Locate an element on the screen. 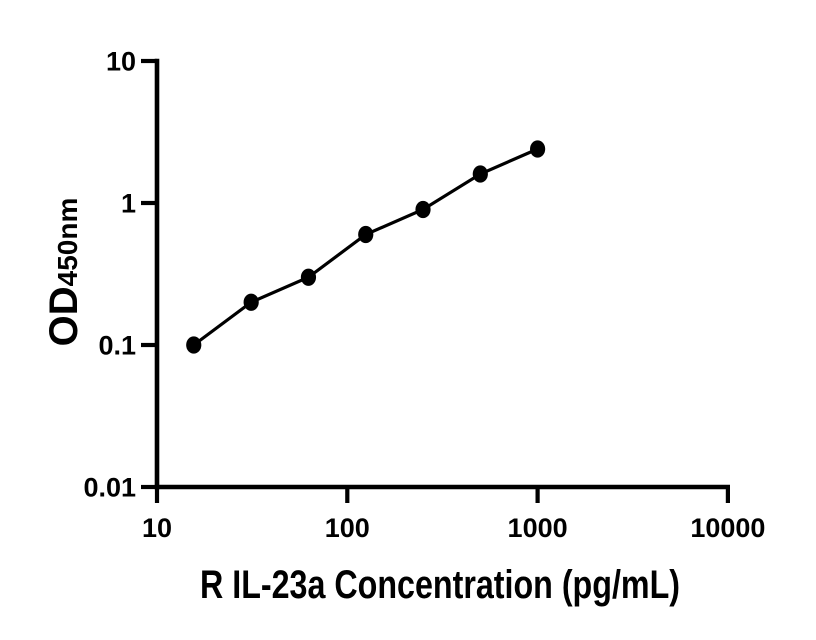  x-tick-label: 10000 is located at coordinates (727, 528).